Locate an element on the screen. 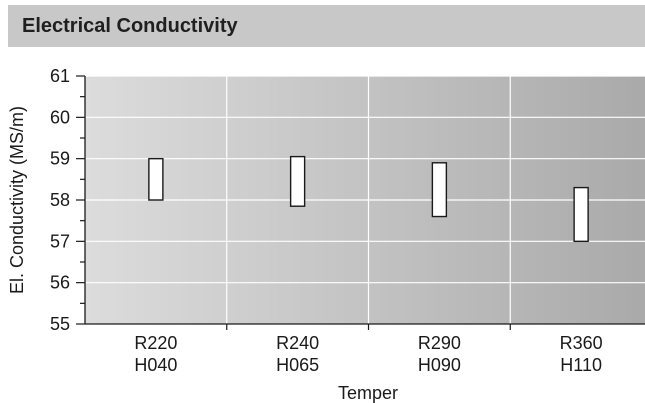 The width and height of the screenshot is (645, 403). x-tick-label-line2: H040 is located at coordinates (155, 365).